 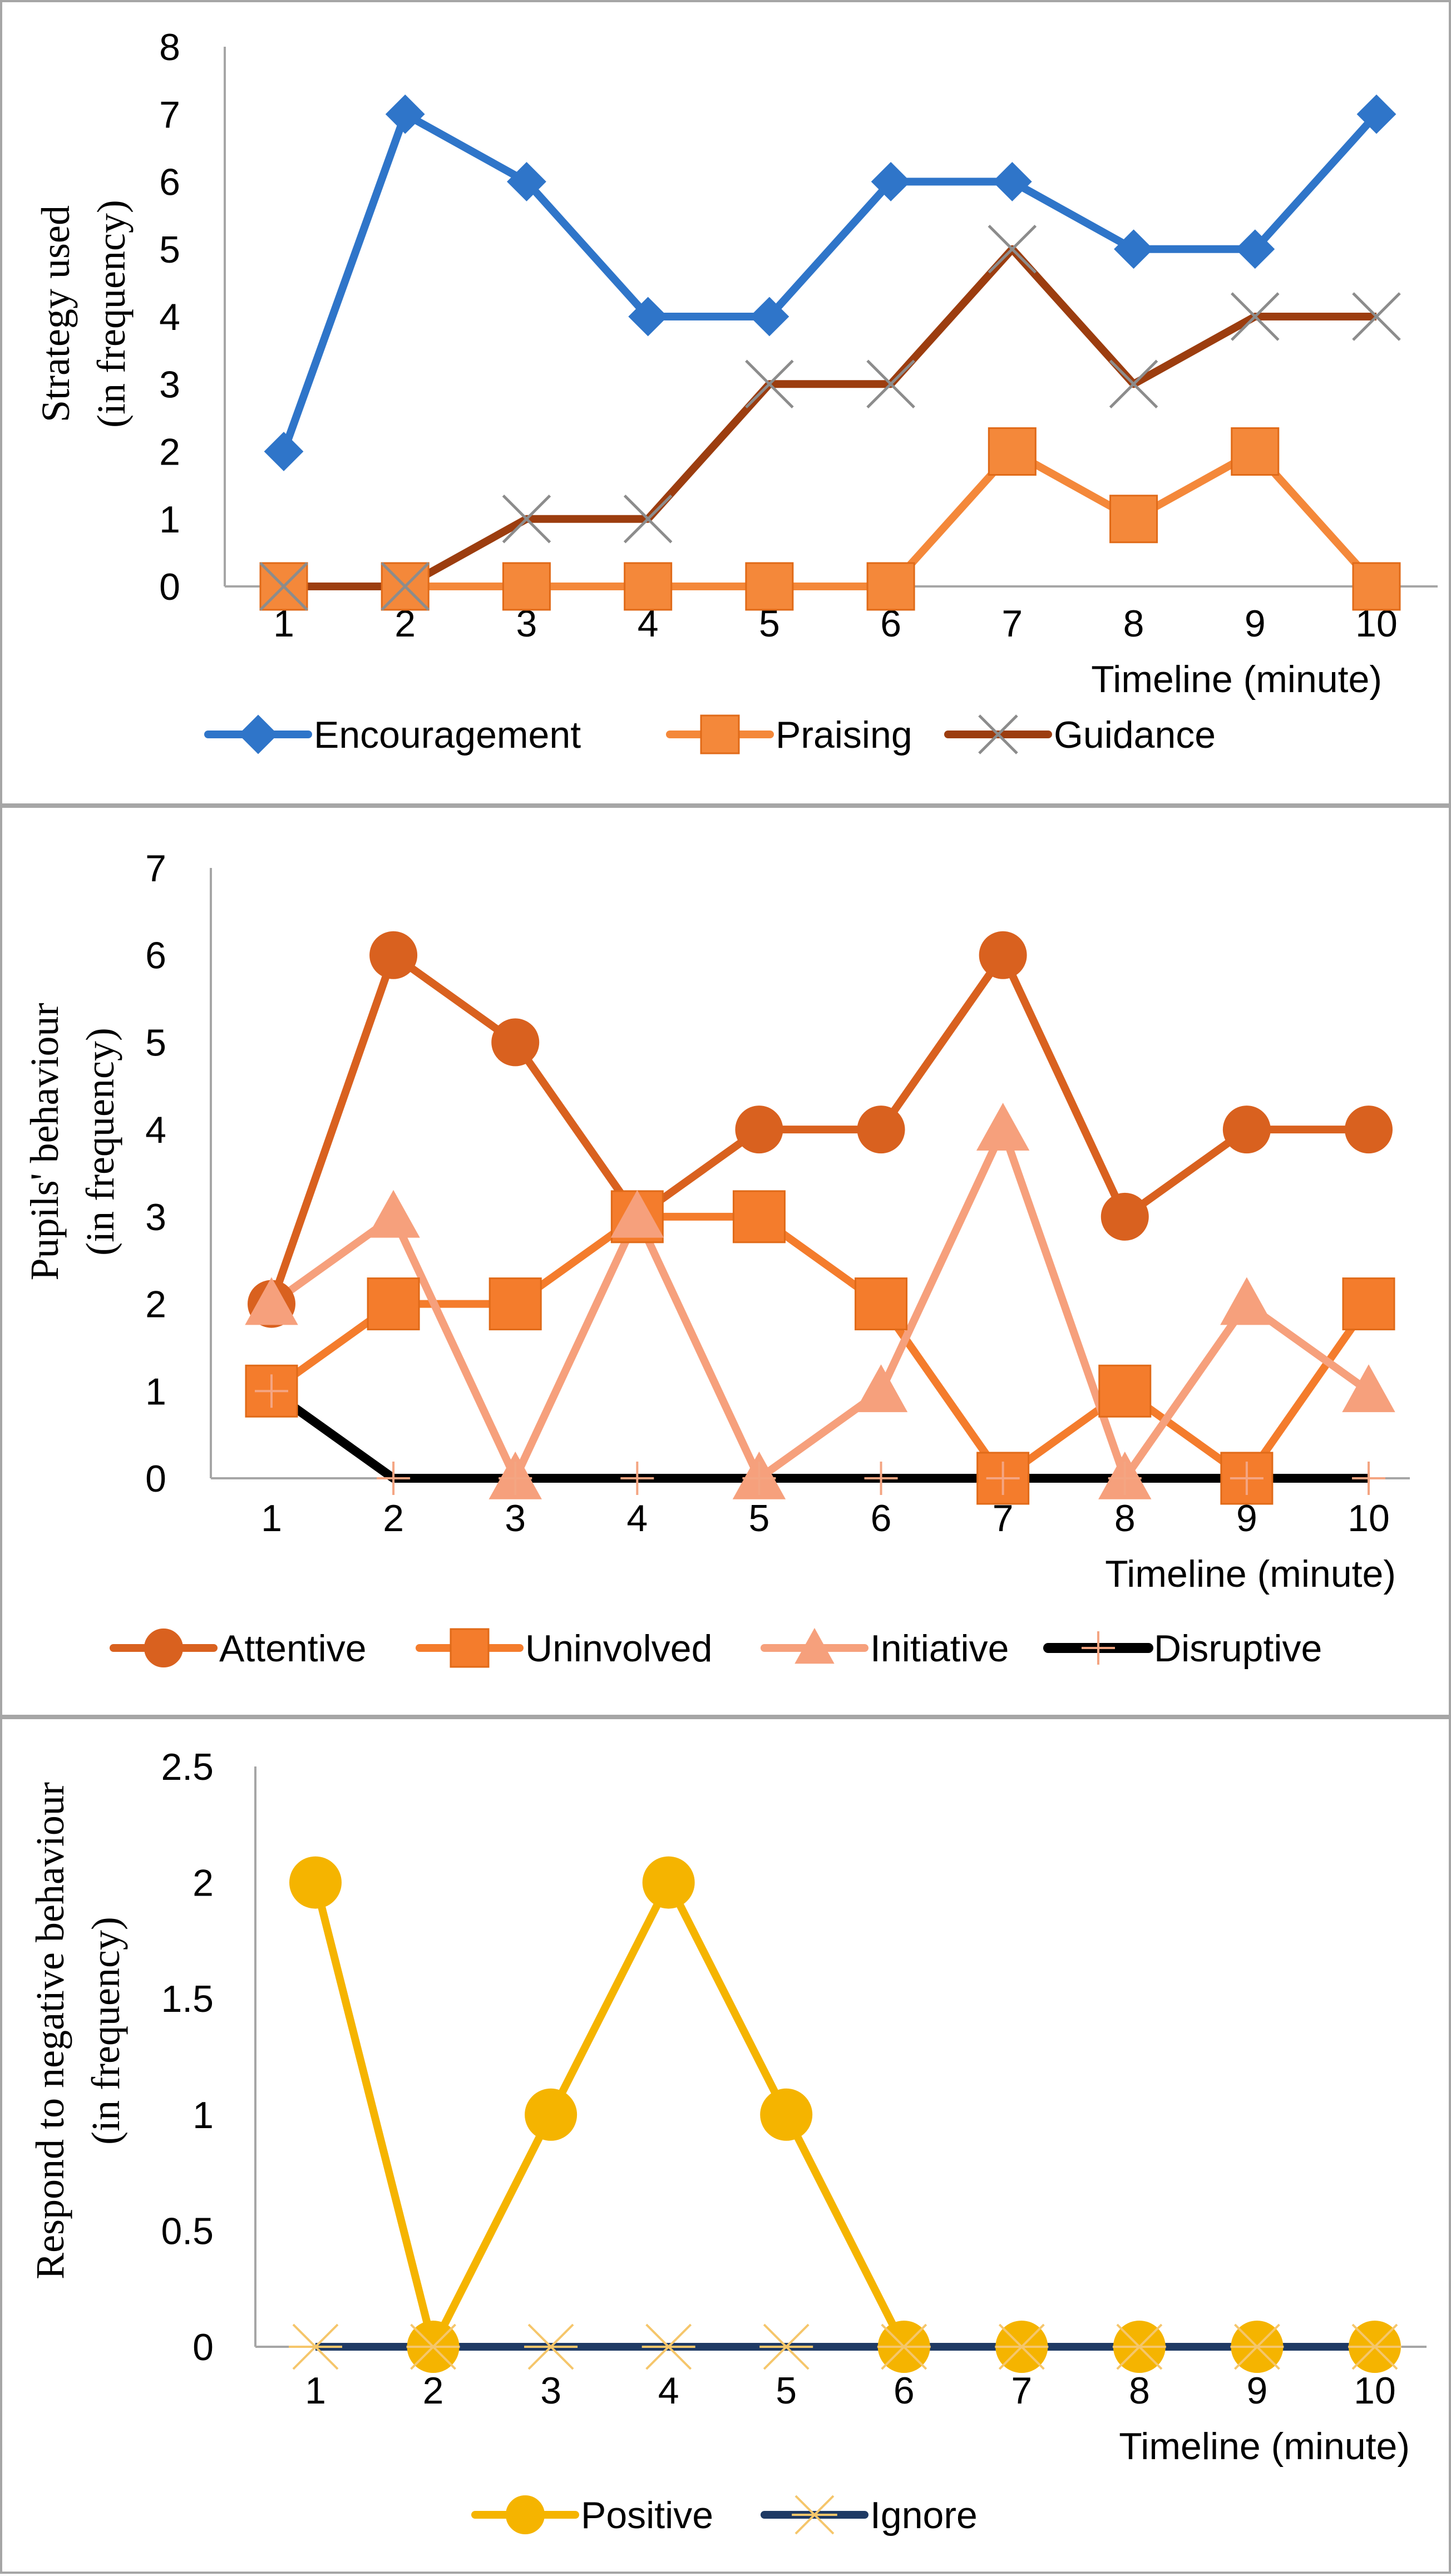 What do you see at coordinates (924, 2515) in the screenshot?
I see `legend-label-ignore: Ignore` at bounding box center [924, 2515].